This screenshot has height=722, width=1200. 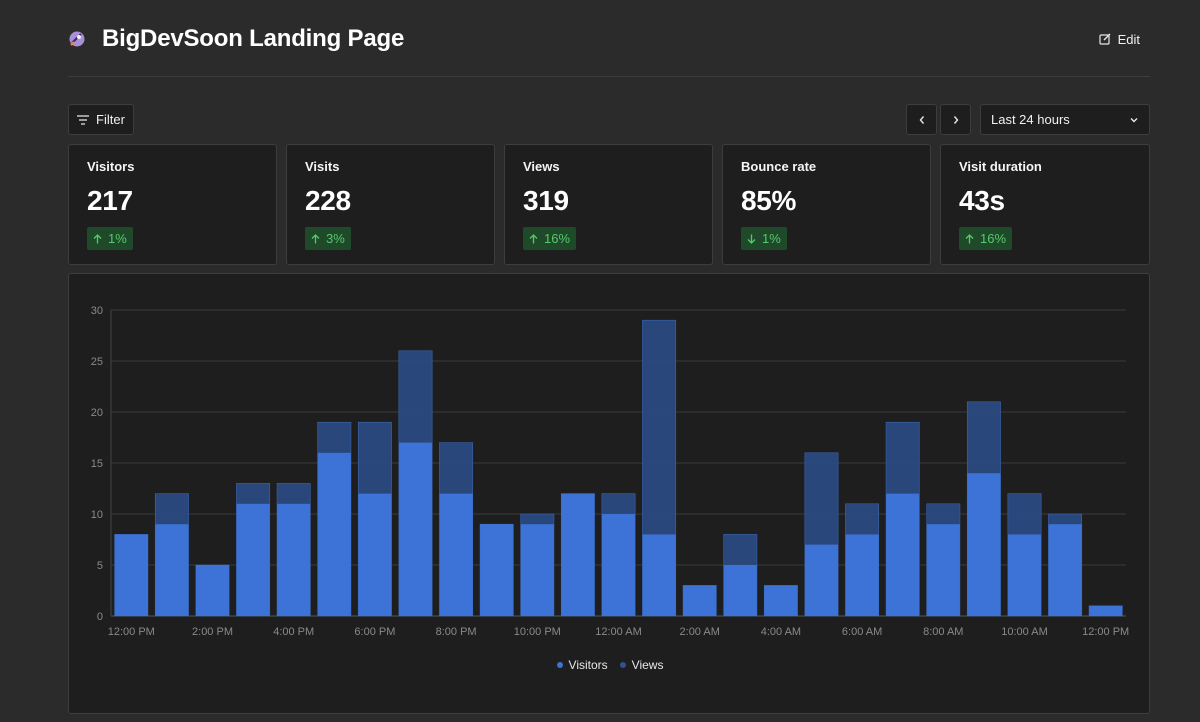 What do you see at coordinates (541, 166) in the screenshot?
I see `metric-label: Views` at bounding box center [541, 166].